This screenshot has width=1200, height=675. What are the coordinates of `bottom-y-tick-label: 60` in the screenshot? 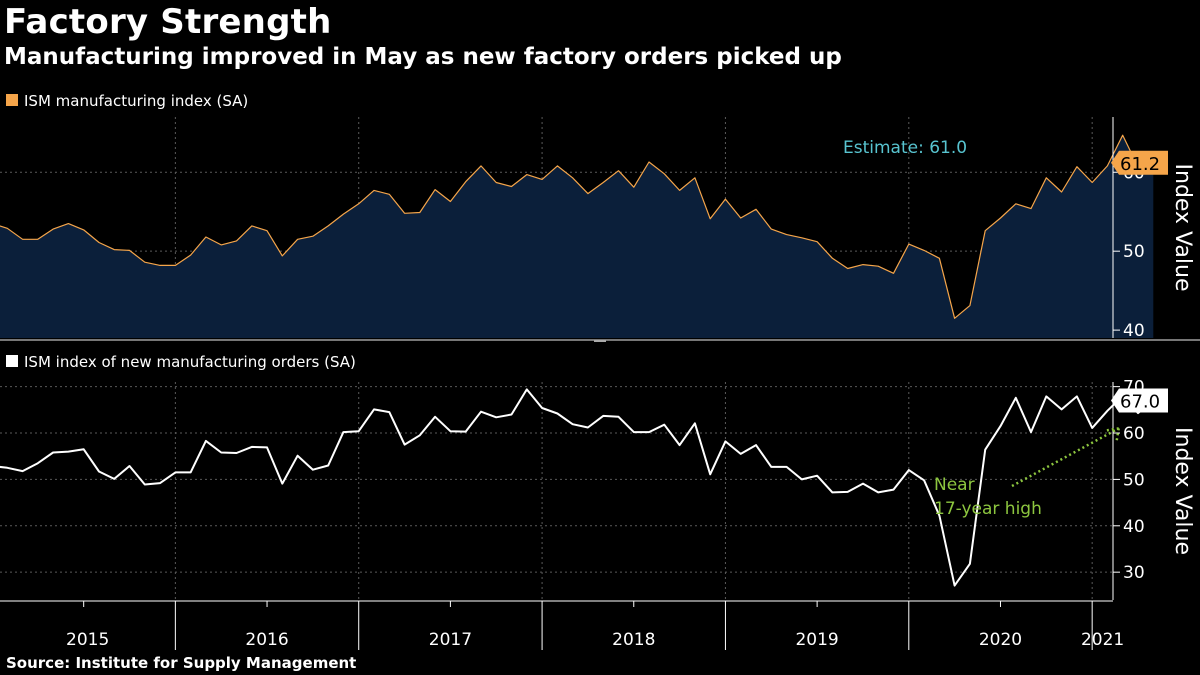 It's located at (1134, 434).